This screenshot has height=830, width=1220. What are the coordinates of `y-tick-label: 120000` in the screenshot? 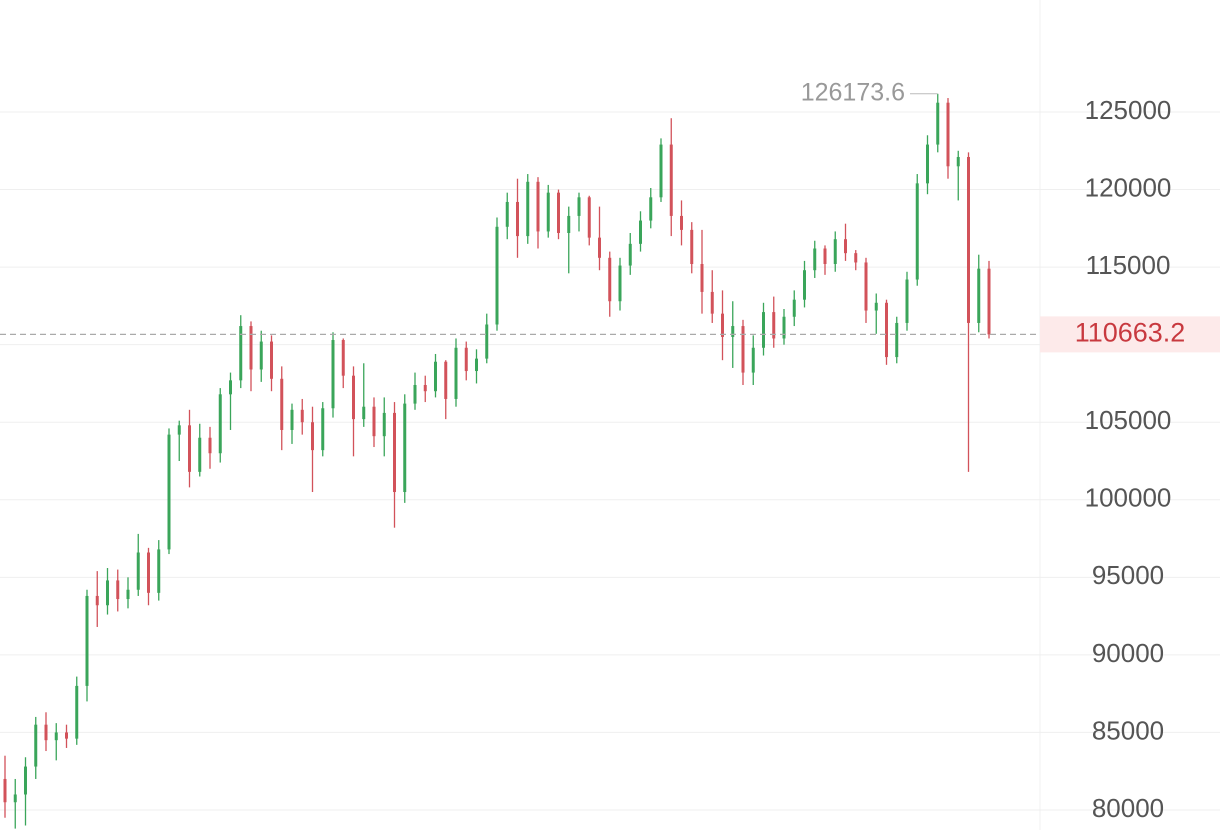 It's located at (1128, 187).